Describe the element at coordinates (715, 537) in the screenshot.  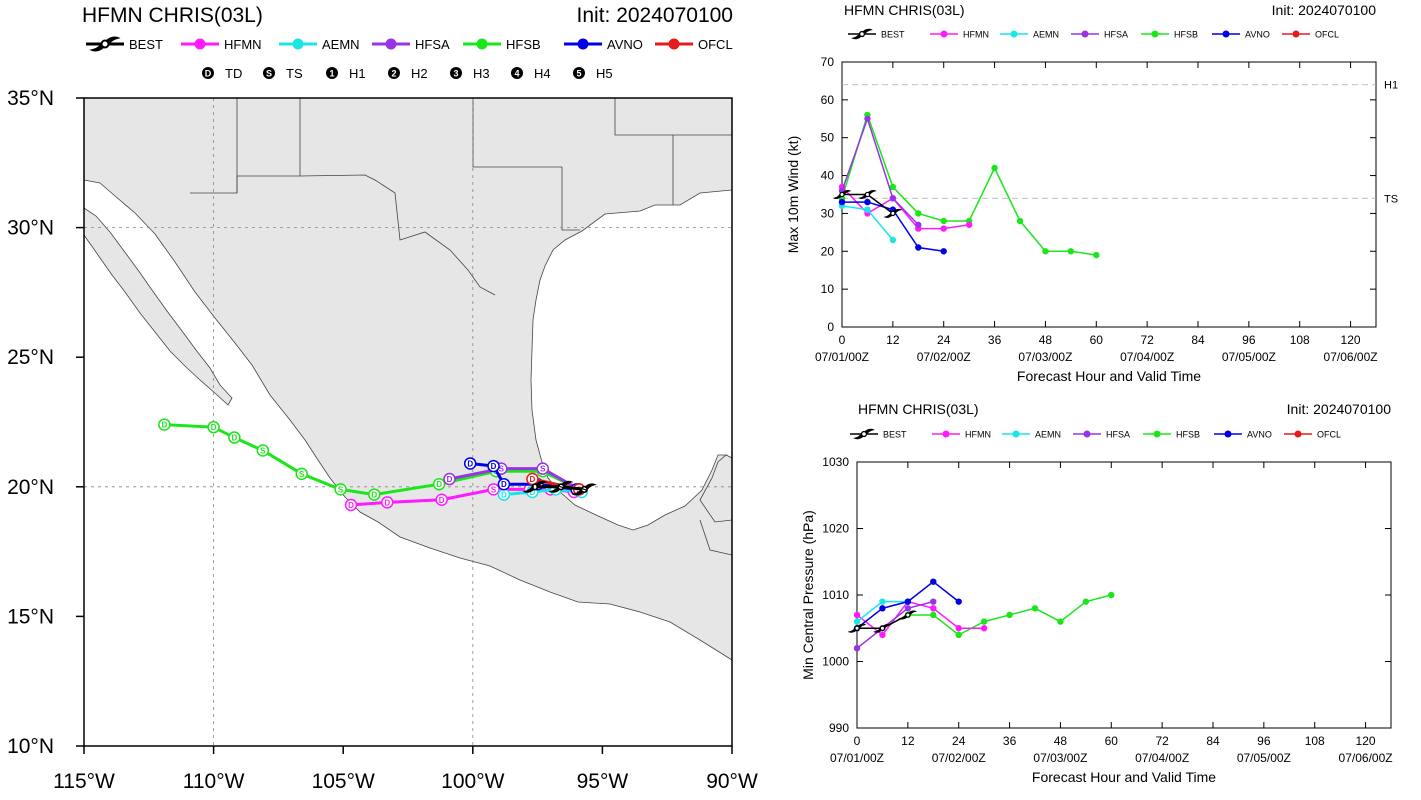
I see `central-america-border` at that location.